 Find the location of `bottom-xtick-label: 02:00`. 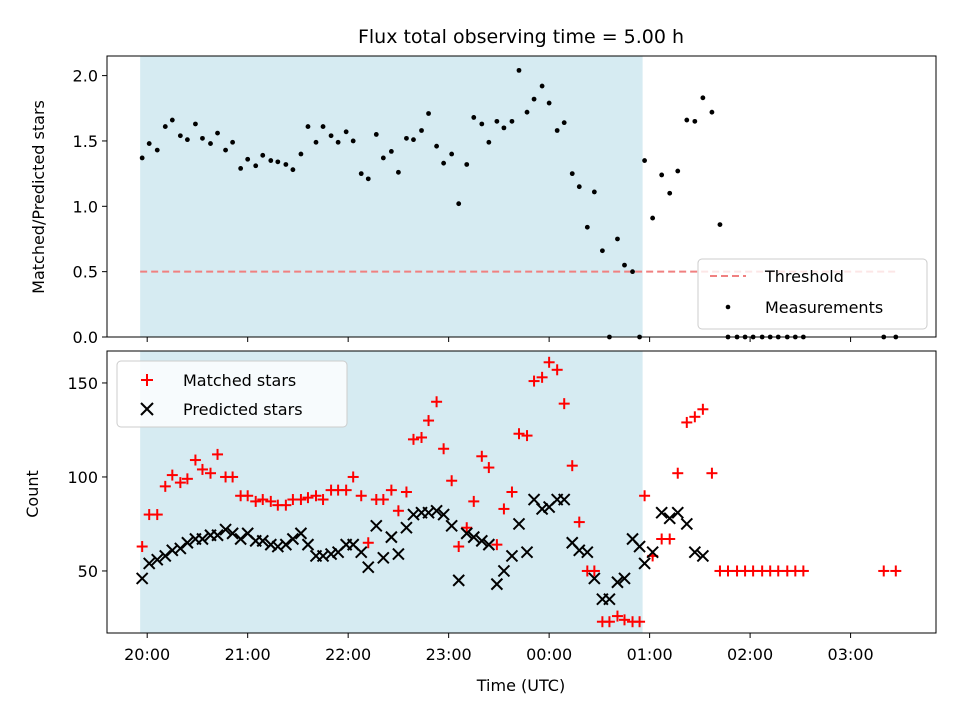

bottom-xtick-label: 02:00 is located at coordinates (750, 654).